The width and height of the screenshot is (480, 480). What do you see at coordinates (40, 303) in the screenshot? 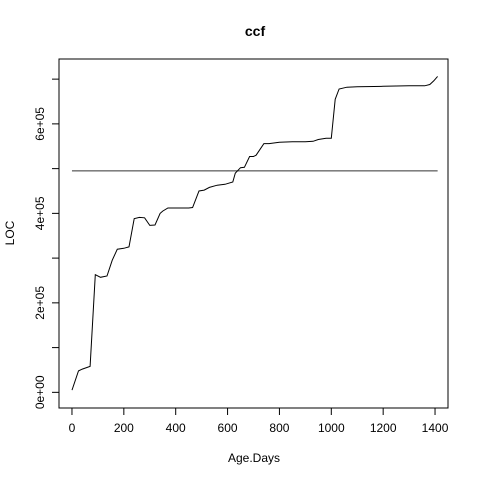
I see `y-tick-label: 2e+05` at bounding box center [40, 303].